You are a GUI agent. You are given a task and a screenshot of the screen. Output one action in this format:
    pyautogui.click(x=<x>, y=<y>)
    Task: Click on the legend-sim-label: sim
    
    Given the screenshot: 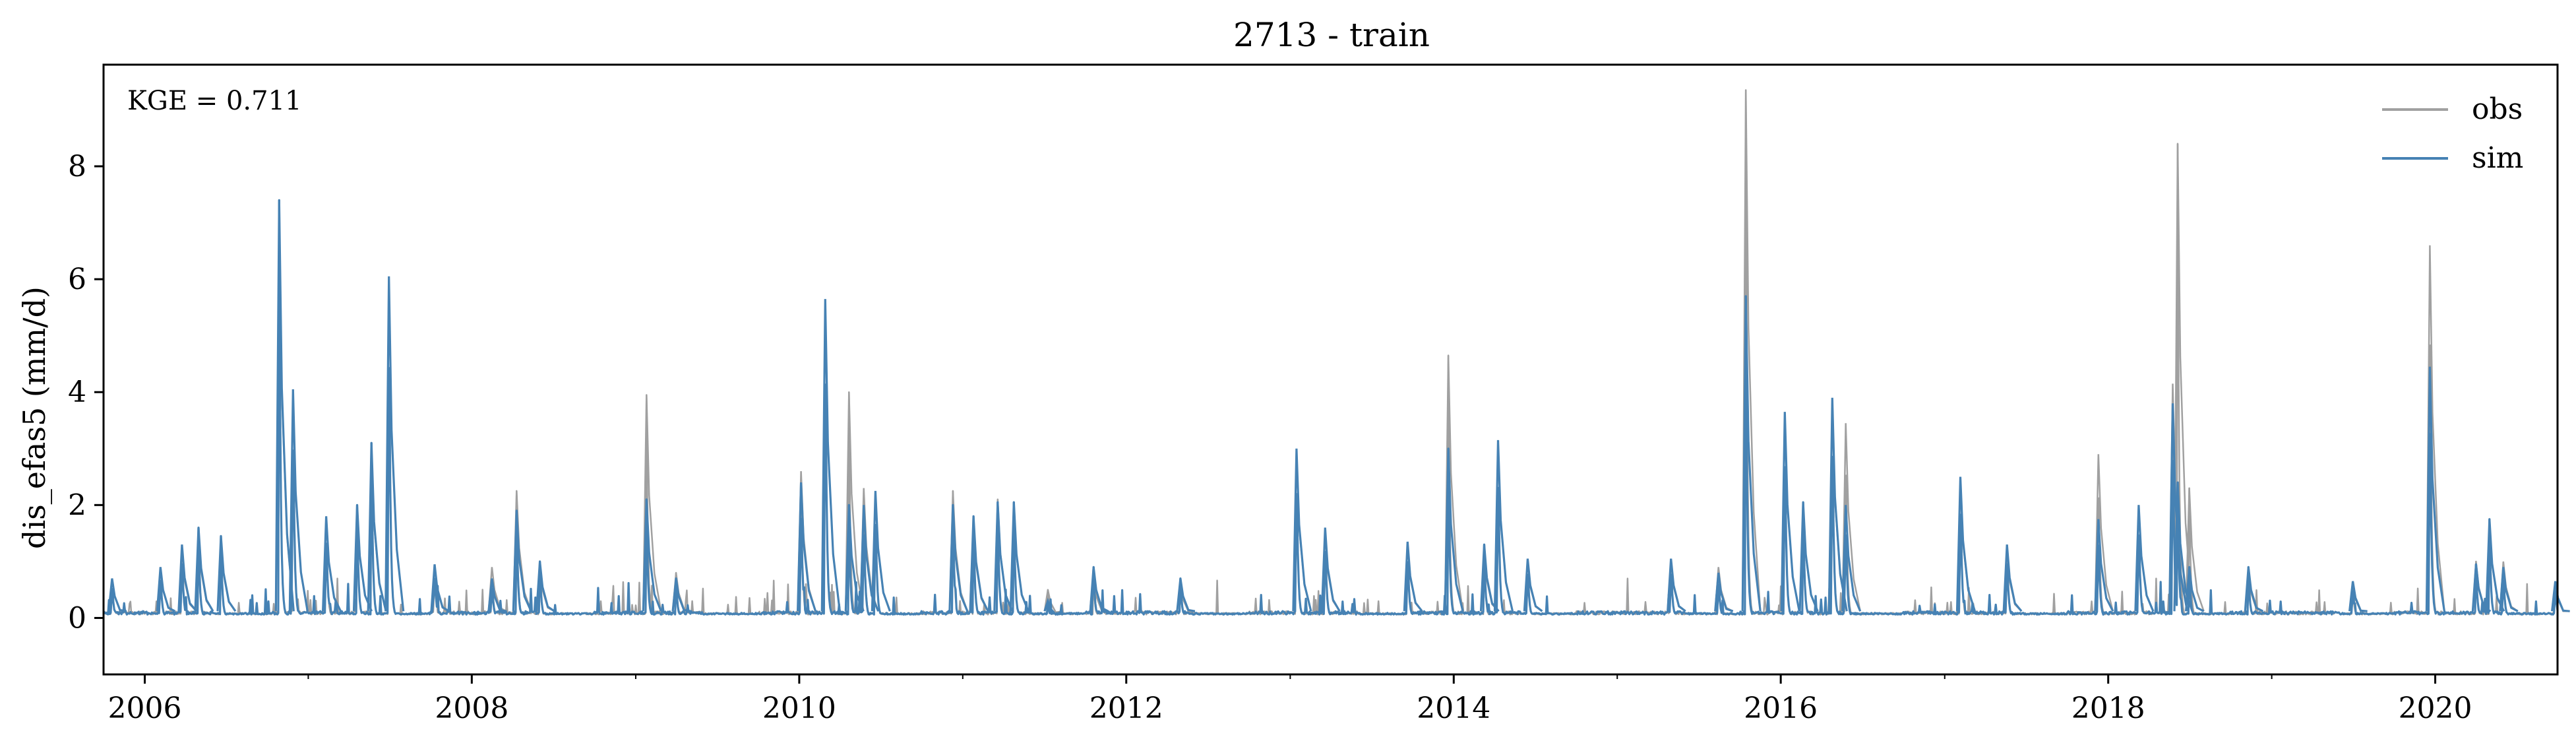 What is the action you would take?
    pyautogui.click(x=2497, y=158)
    